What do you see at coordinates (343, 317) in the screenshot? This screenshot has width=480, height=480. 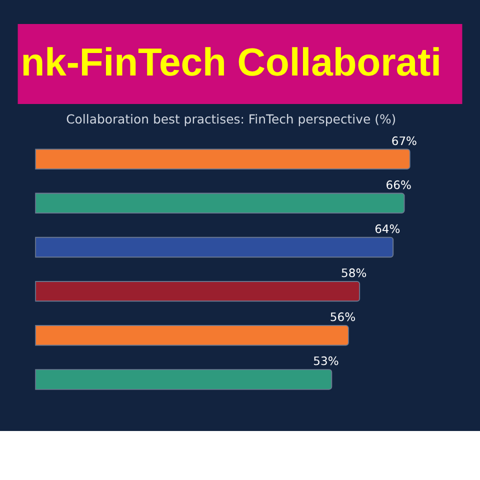 I see `data-label: 56%` at bounding box center [343, 317].